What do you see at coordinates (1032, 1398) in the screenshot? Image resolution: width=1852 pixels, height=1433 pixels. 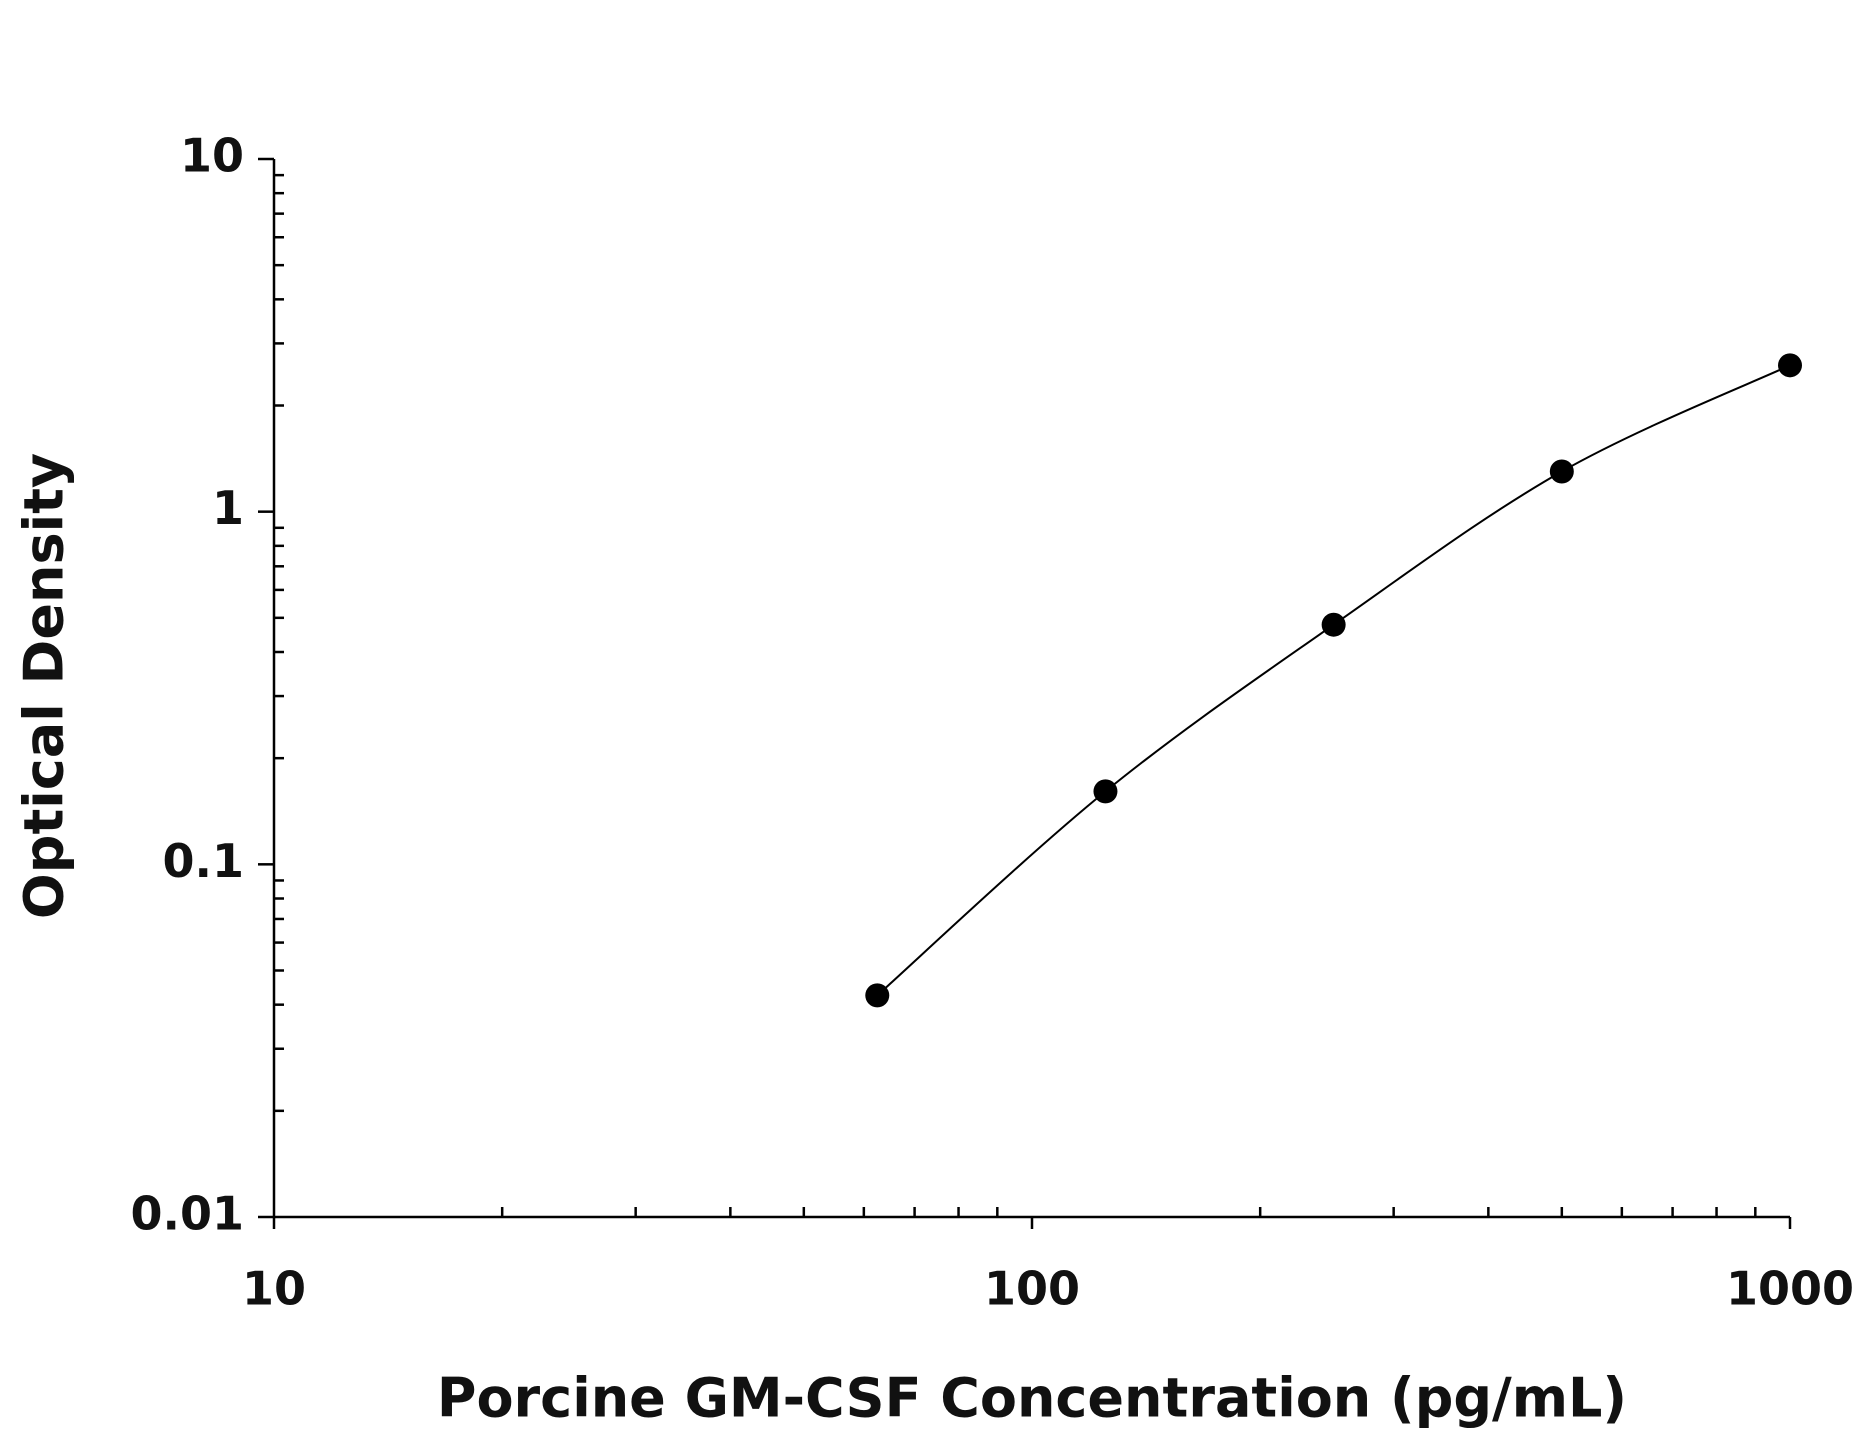 I see `x-axis-title: Porcine GM-CSF Concentration (pg/mL)` at bounding box center [1032, 1398].